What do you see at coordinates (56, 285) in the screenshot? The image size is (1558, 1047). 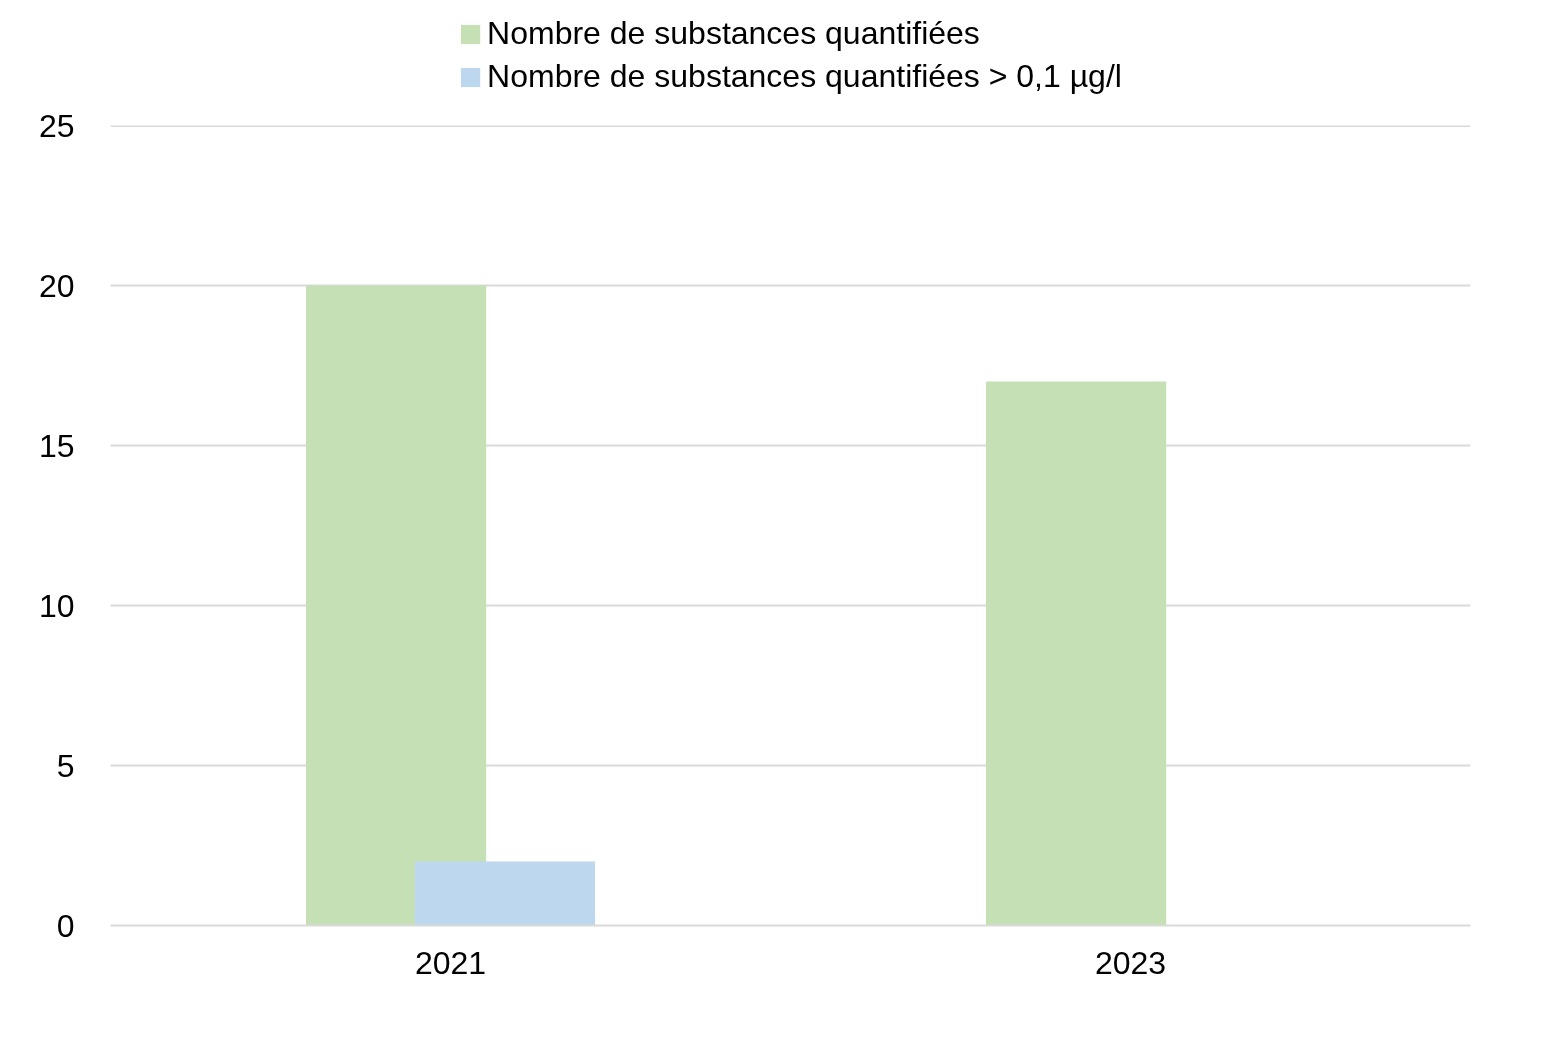 I see `y-tick-label: 20` at bounding box center [56, 285].